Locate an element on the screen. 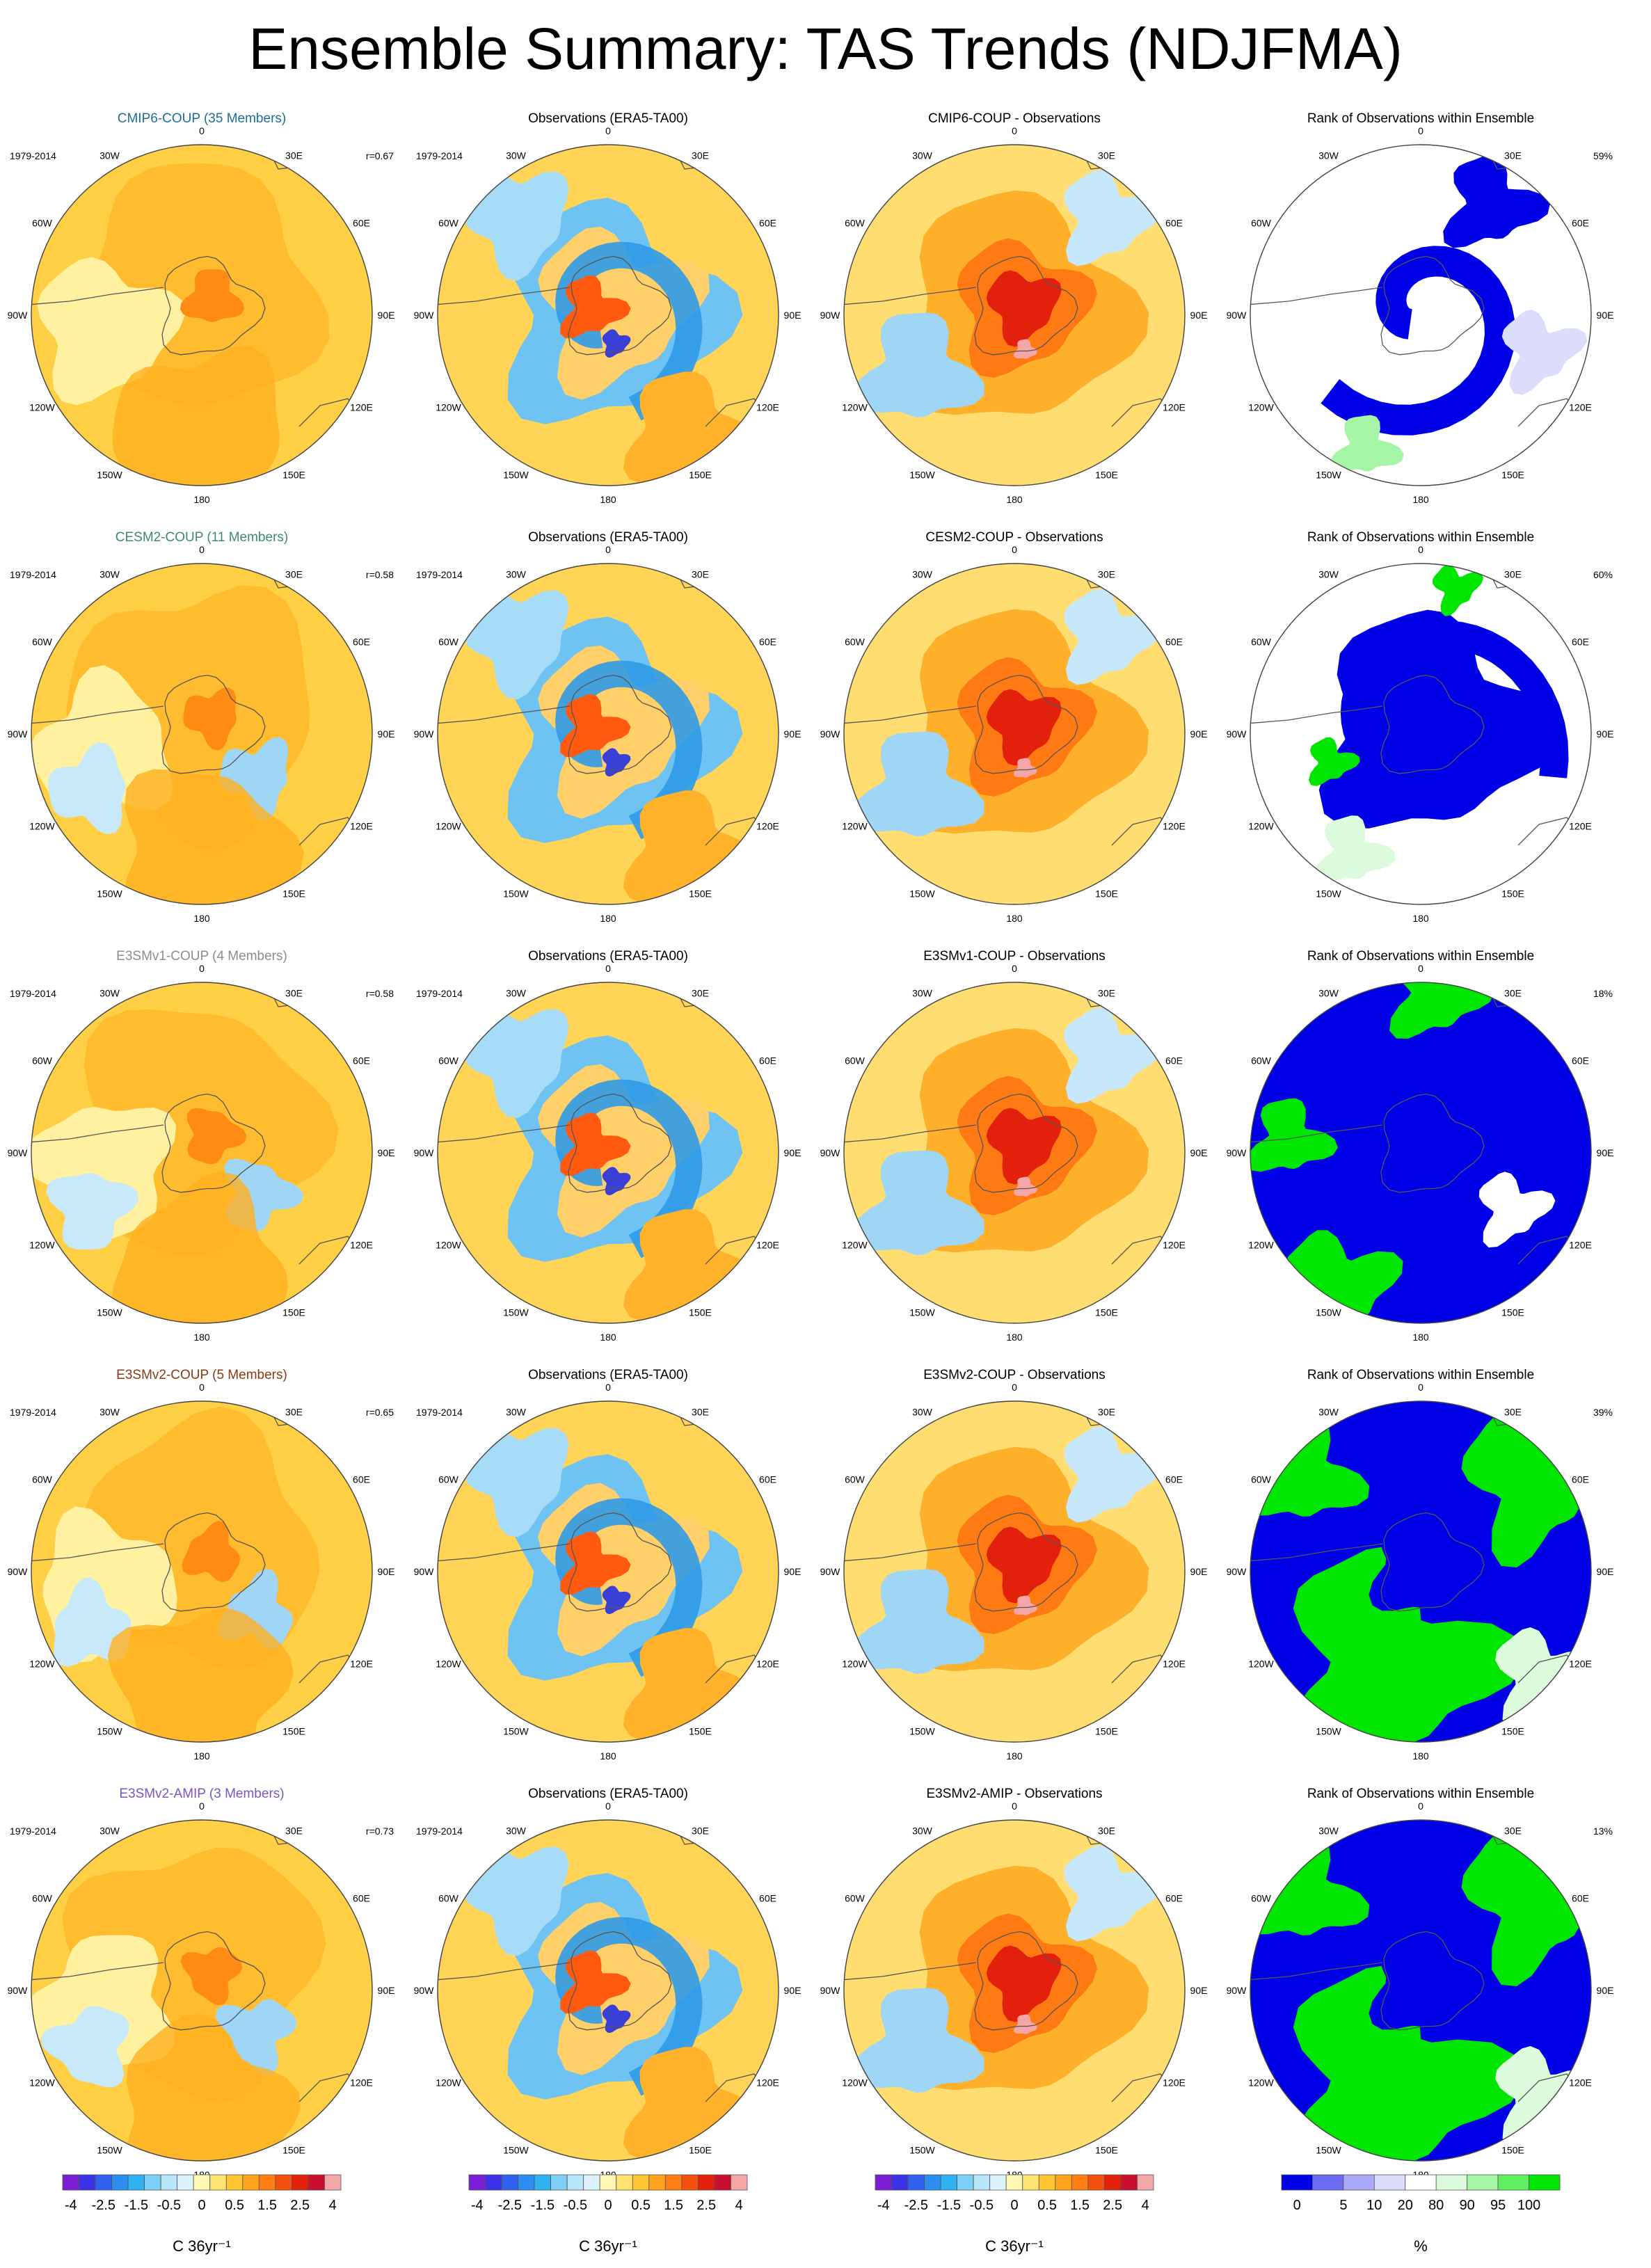 The height and width of the screenshot is (2268, 1651). colorbar-units: % is located at coordinates (1421, 2246).